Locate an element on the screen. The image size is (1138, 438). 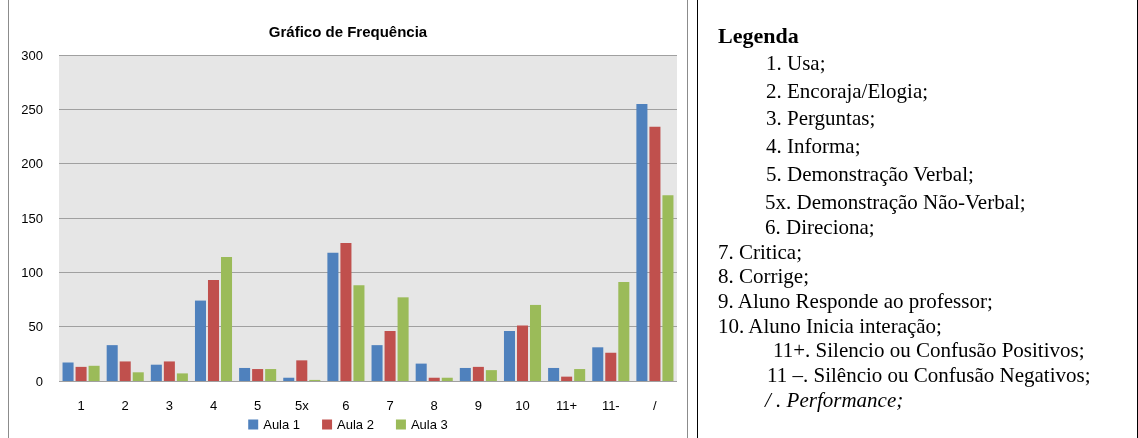
x-tick-label: / is located at coordinates (655, 405).